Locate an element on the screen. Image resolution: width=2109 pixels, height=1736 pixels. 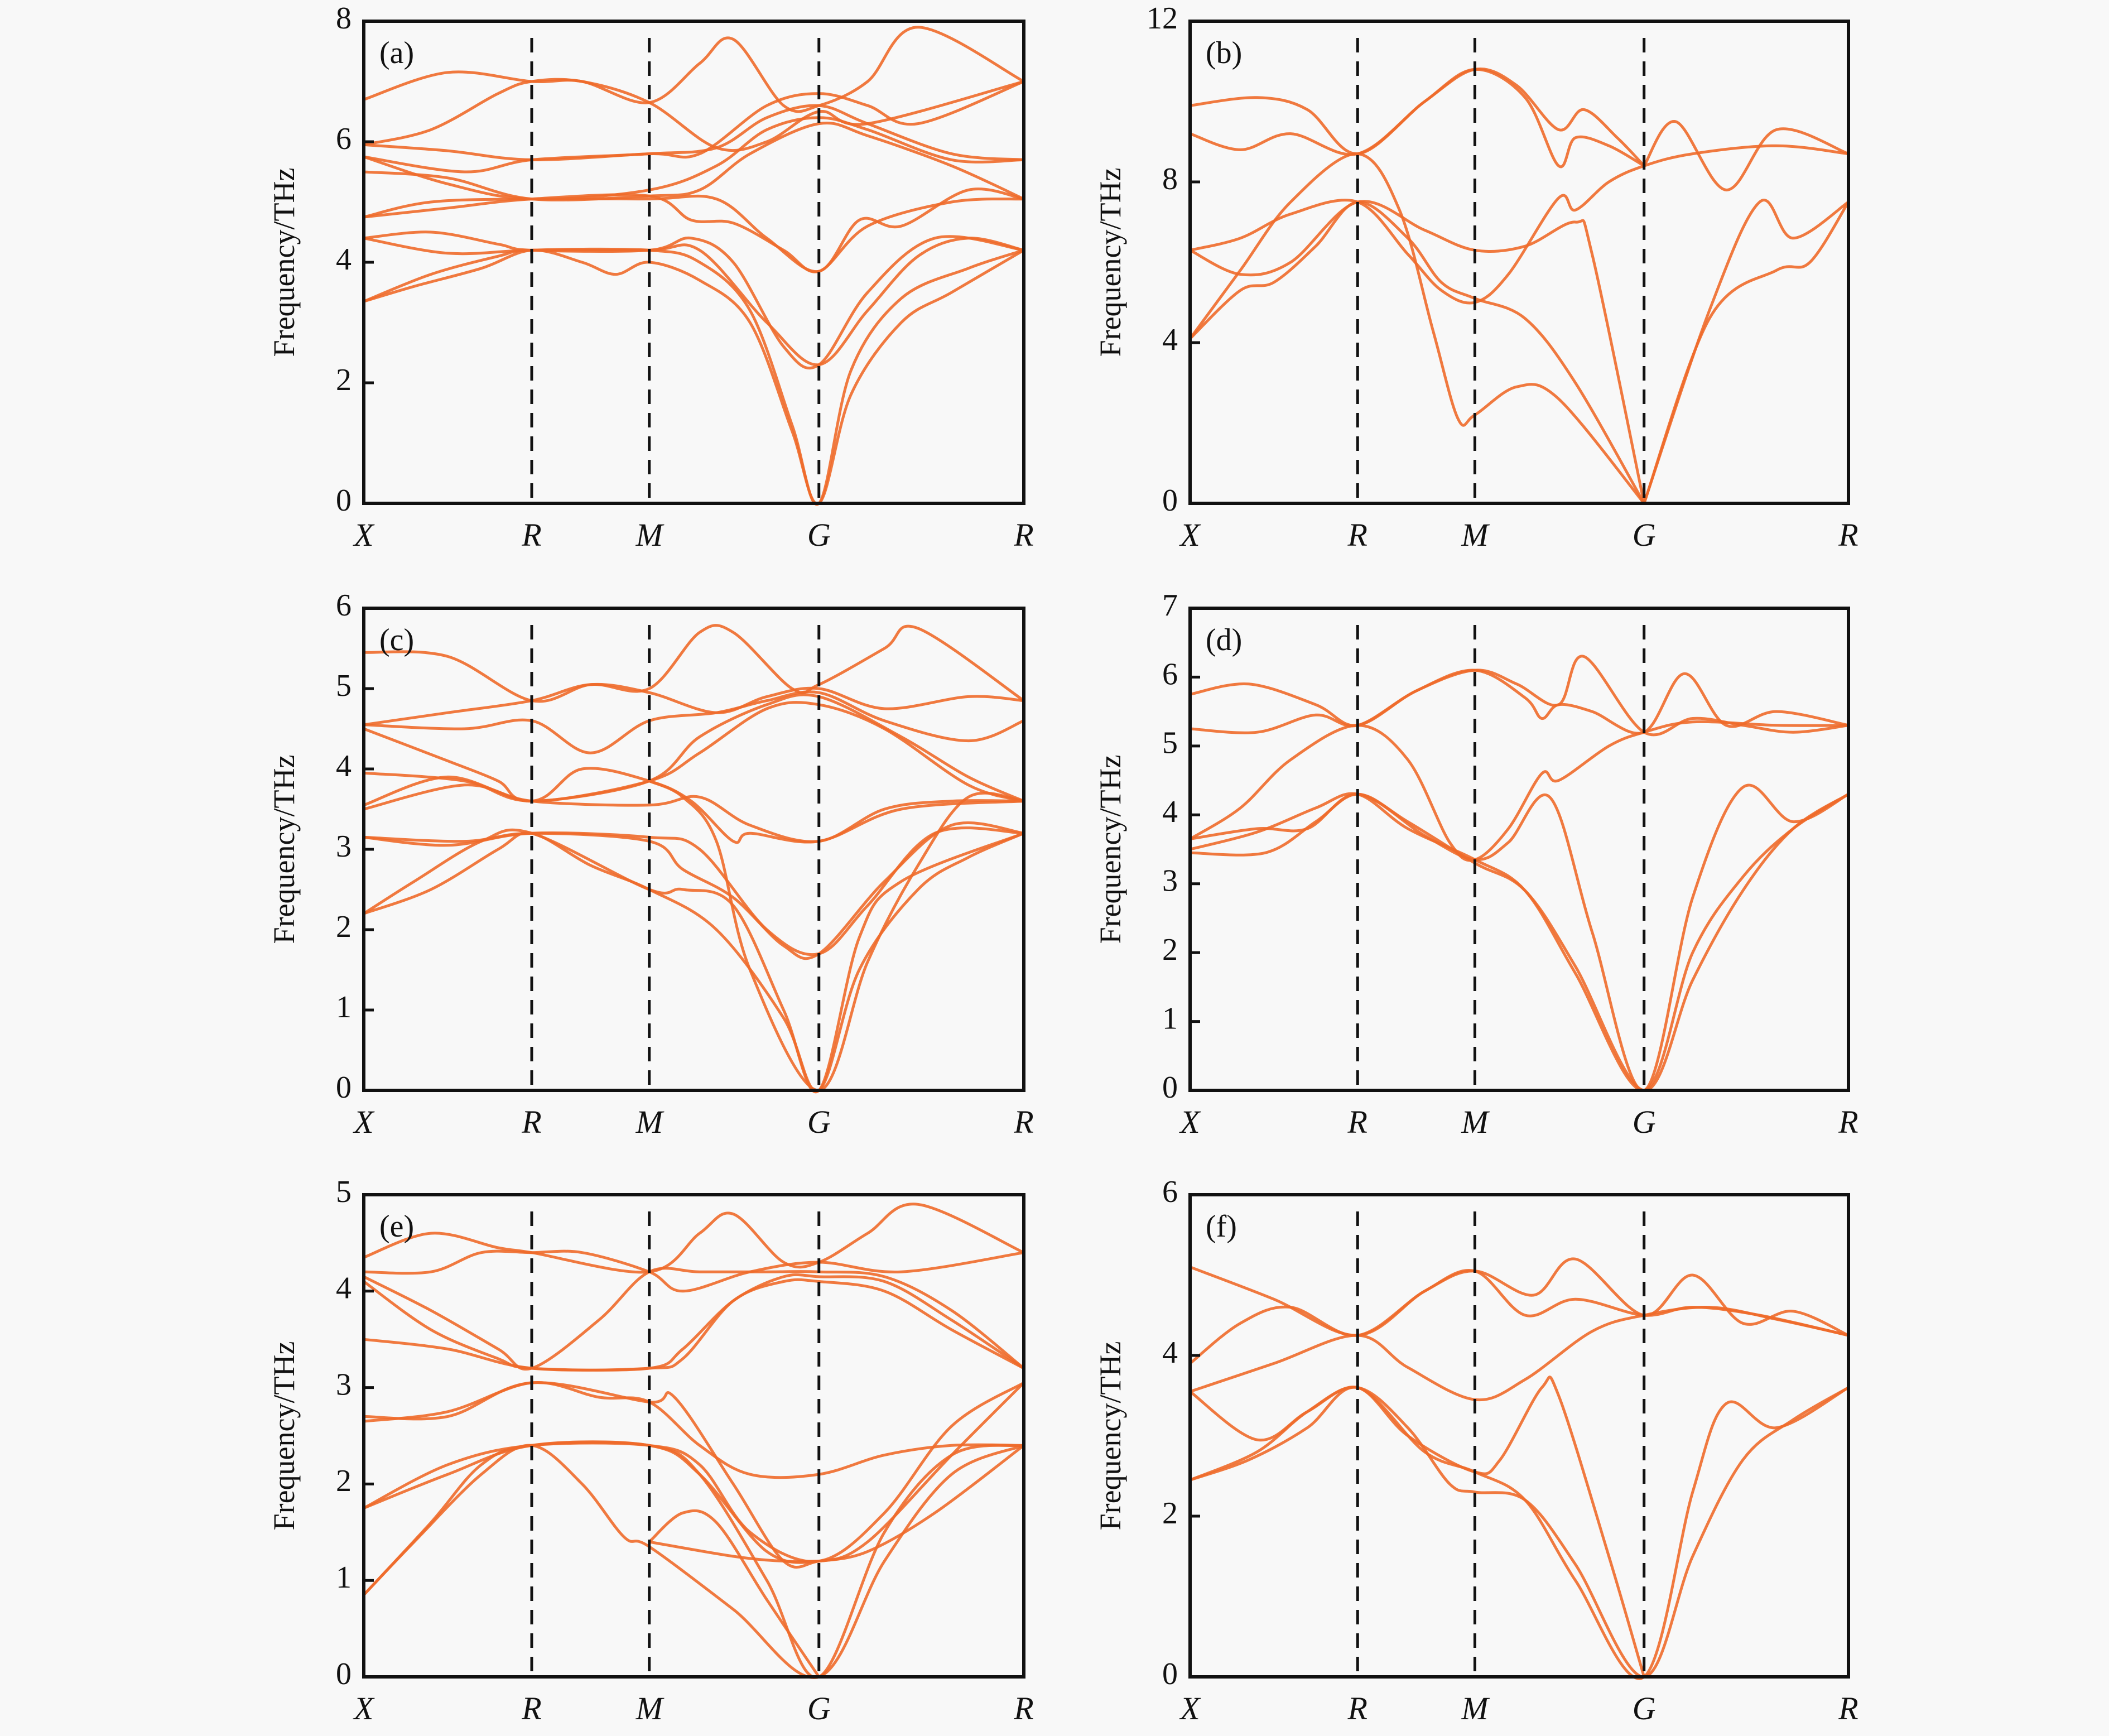
panel-d: 0 1 2 3 4 5 6 7 X R M G R Frequency/THz (d) is located at coordinates (1476, 864).